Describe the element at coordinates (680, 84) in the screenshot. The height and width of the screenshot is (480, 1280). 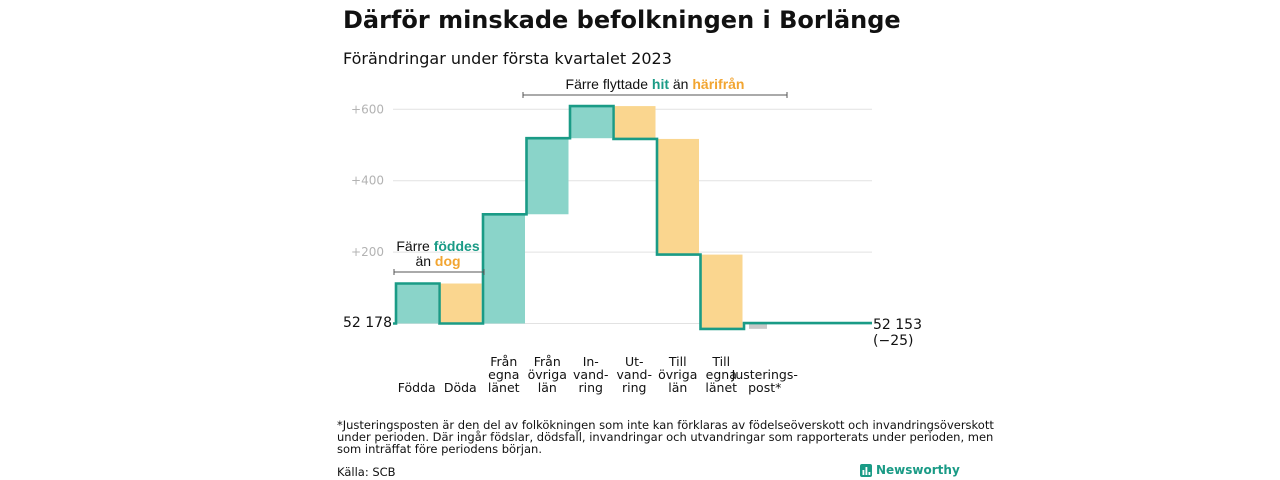
I see `migration-annotation-text-2: än` at that location.